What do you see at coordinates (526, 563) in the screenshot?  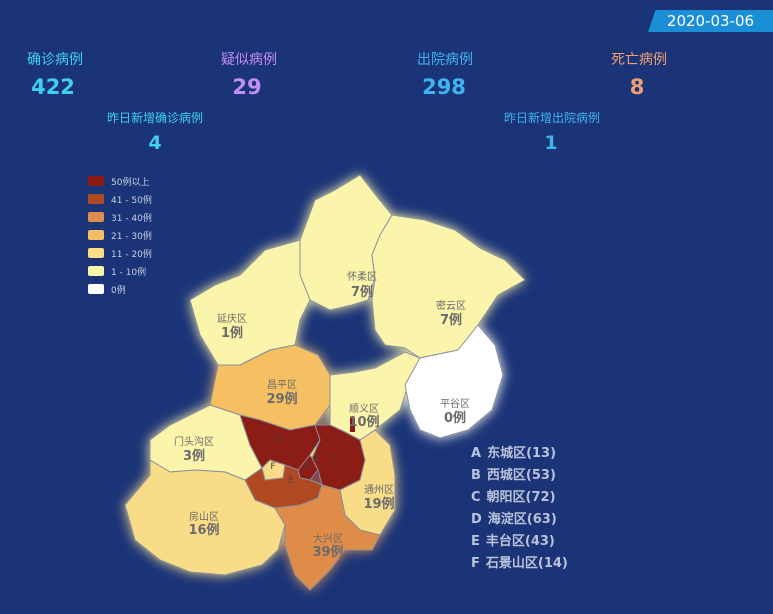 I see `key-text: 石景山区(14)` at bounding box center [526, 563].